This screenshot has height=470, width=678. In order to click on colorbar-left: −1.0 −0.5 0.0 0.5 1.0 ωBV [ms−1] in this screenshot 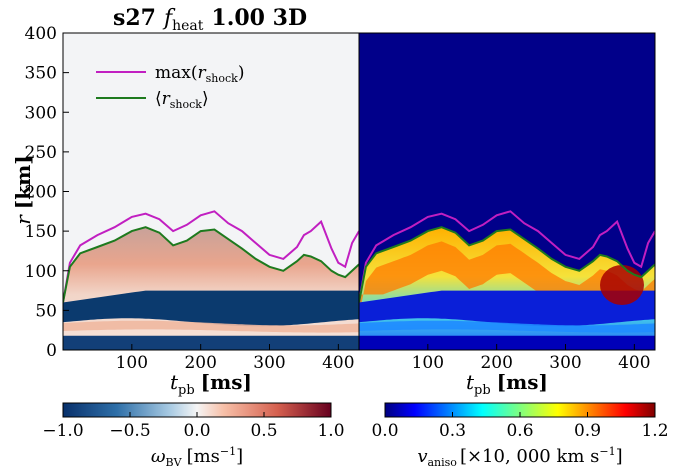, I will do `click(193, 435)`.